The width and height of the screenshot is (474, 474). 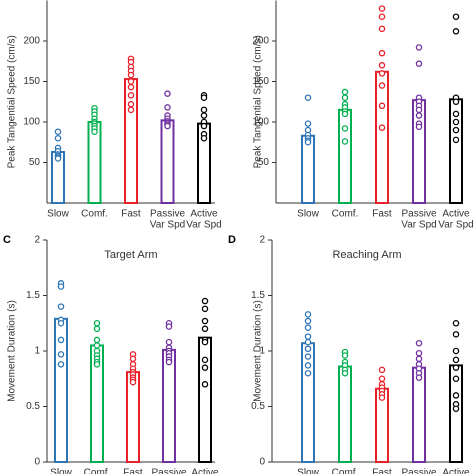 What do you see at coordinates (366, 255) in the screenshot?
I see `panel-title: Reaching Arm` at bounding box center [366, 255].